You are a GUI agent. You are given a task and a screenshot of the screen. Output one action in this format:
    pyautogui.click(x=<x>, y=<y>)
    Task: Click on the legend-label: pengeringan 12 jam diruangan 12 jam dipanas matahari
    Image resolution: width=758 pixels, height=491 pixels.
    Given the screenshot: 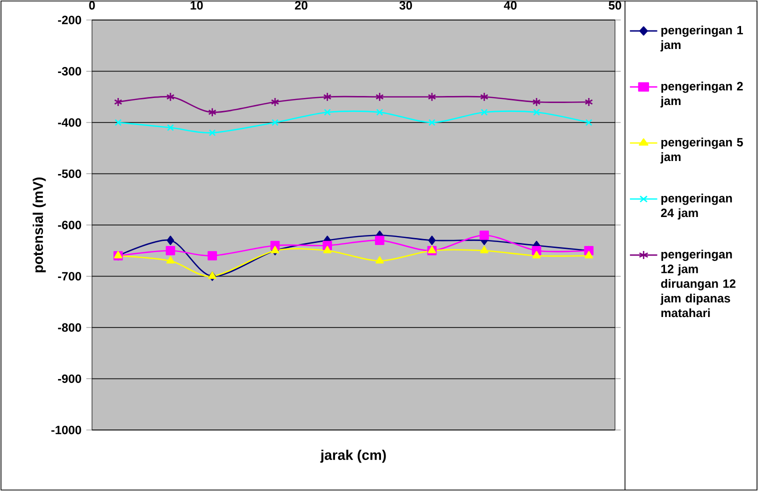 What is the action you would take?
    pyautogui.click(x=698, y=284)
    